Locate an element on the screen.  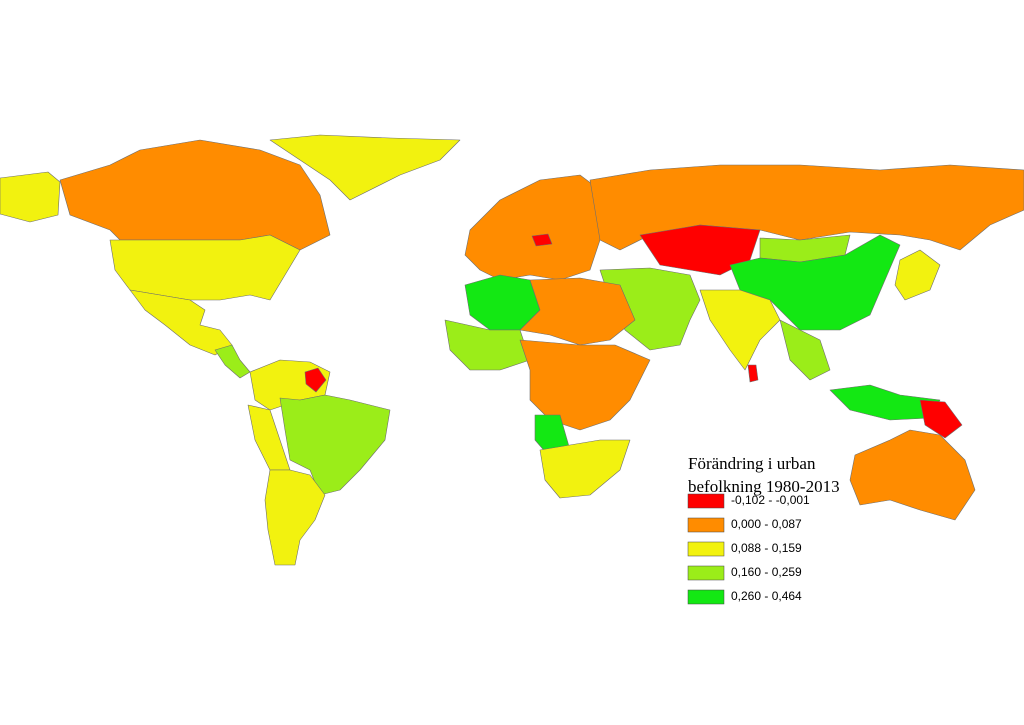
southeast-asia is located at coordinates (805, 350).